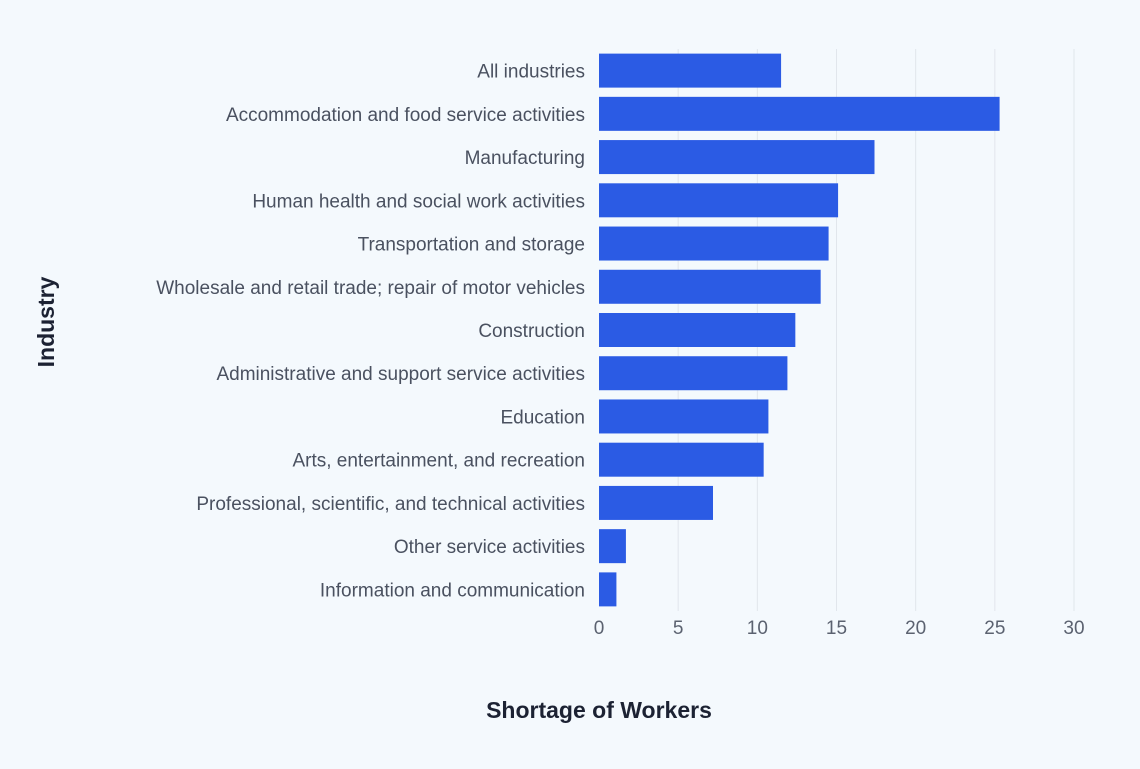 The image size is (1140, 769). I want to click on x-tick-label: 10, so click(757, 628).